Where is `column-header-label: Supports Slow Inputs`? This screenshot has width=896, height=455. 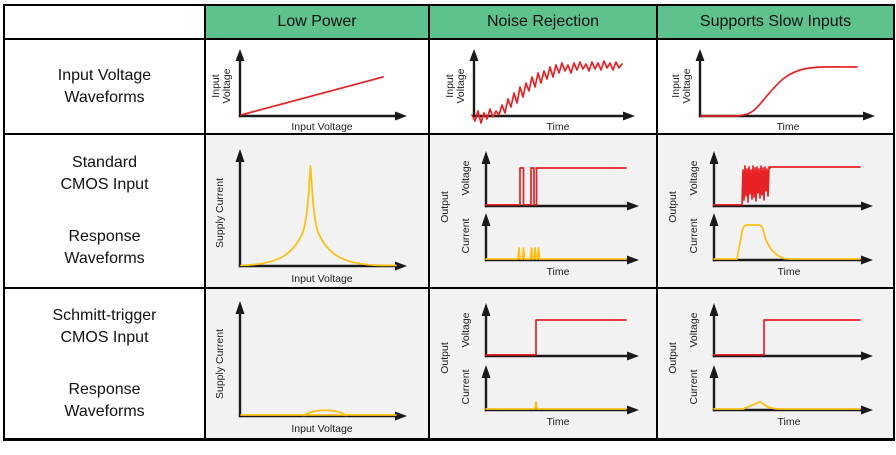 column-header-label: Supports Slow Inputs is located at coordinates (775, 21).